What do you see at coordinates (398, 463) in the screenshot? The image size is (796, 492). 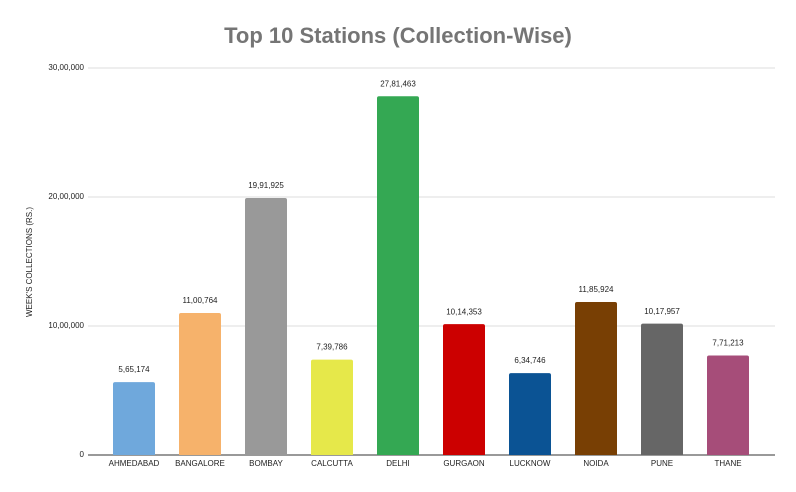 I see `x-tick-label: DELHI` at bounding box center [398, 463].